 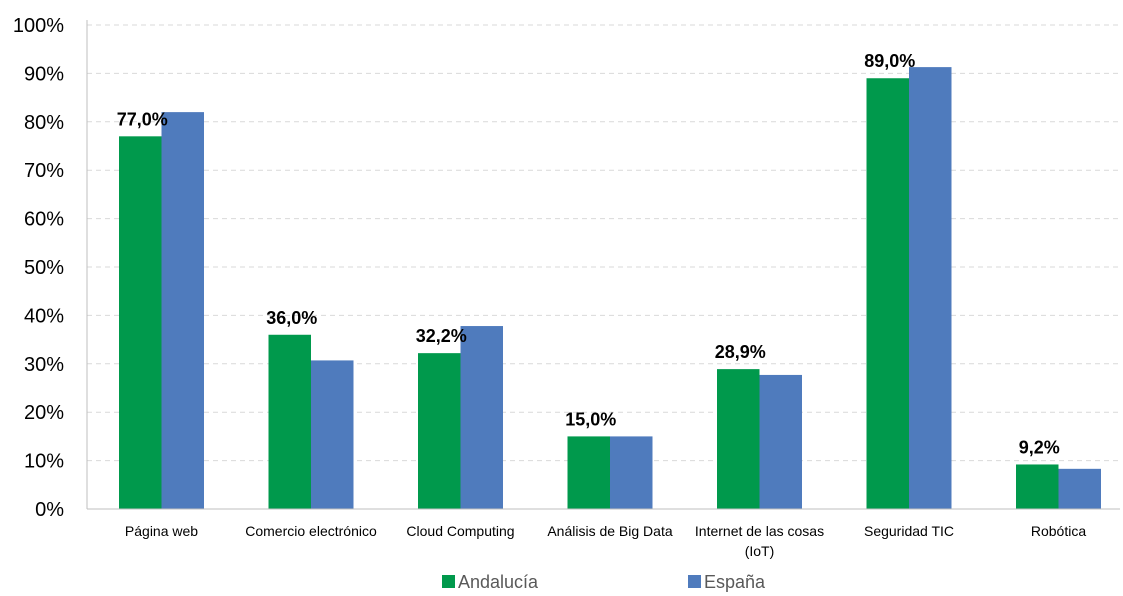 I want to click on x-tick-label: Internet de las cosas (IoT), so click(x=759, y=541).